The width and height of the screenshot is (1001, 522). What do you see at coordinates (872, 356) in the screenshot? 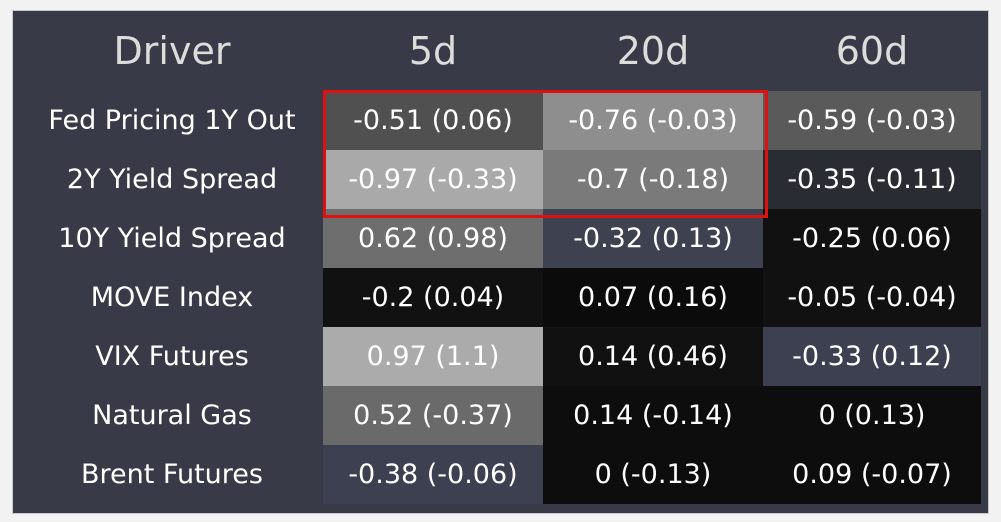
I see `value-cell: -0.33 (0.12)` at bounding box center [872, 356].